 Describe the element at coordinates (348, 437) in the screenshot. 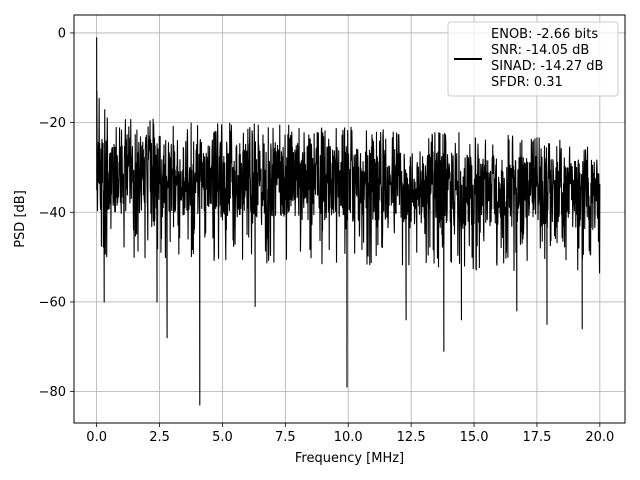

I see `x-tick-label: 10.0` at that location.